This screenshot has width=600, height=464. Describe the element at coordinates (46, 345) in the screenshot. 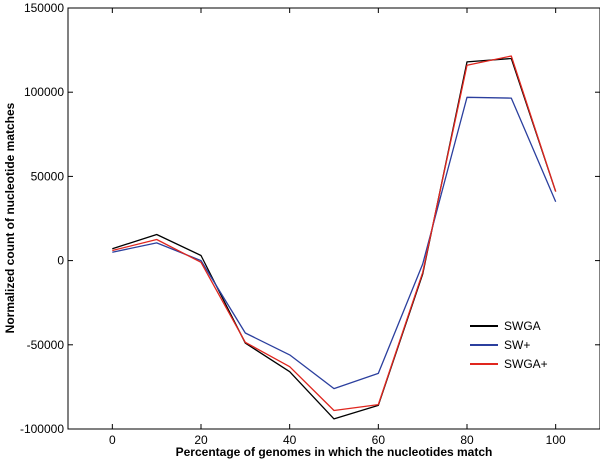

I see `y-tick-label: -50000` at that location.